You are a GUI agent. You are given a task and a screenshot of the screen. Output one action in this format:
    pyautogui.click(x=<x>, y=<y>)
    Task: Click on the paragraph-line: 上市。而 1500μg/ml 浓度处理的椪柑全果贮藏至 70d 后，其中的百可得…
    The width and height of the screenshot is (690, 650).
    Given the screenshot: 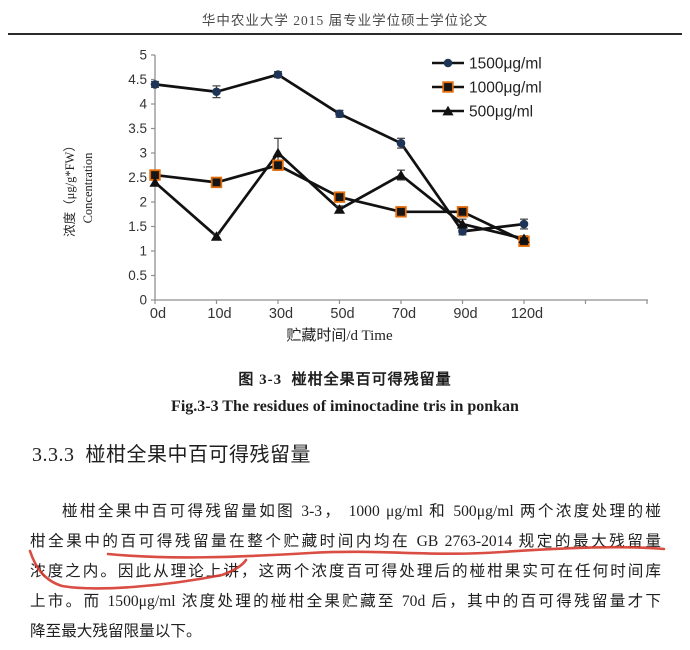 What is the action you would take?
    pyautogui.click(x=345, y=601)
    